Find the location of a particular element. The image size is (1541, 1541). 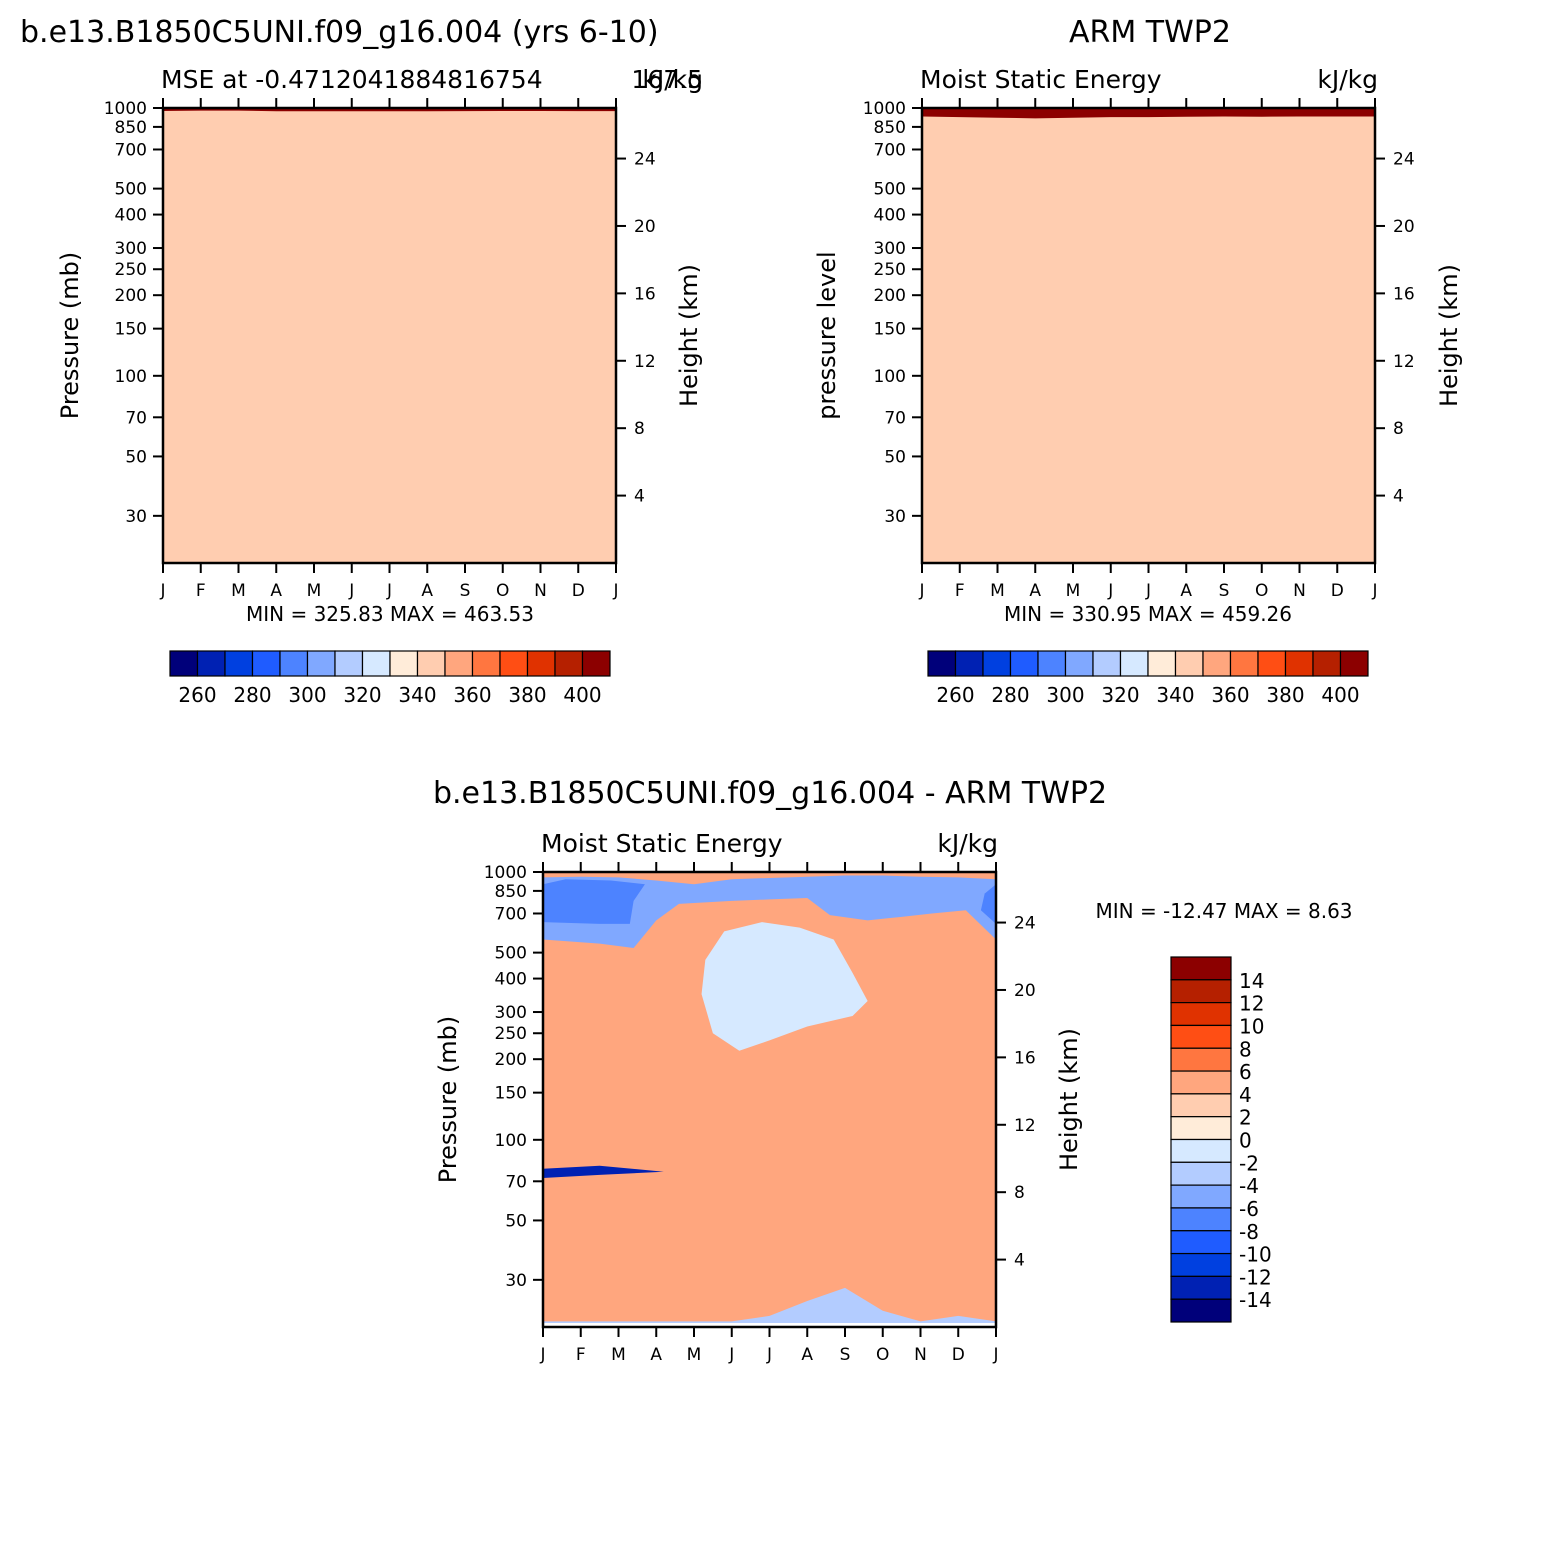

y-tick-label: 100 is located at coordinates (890, 377).